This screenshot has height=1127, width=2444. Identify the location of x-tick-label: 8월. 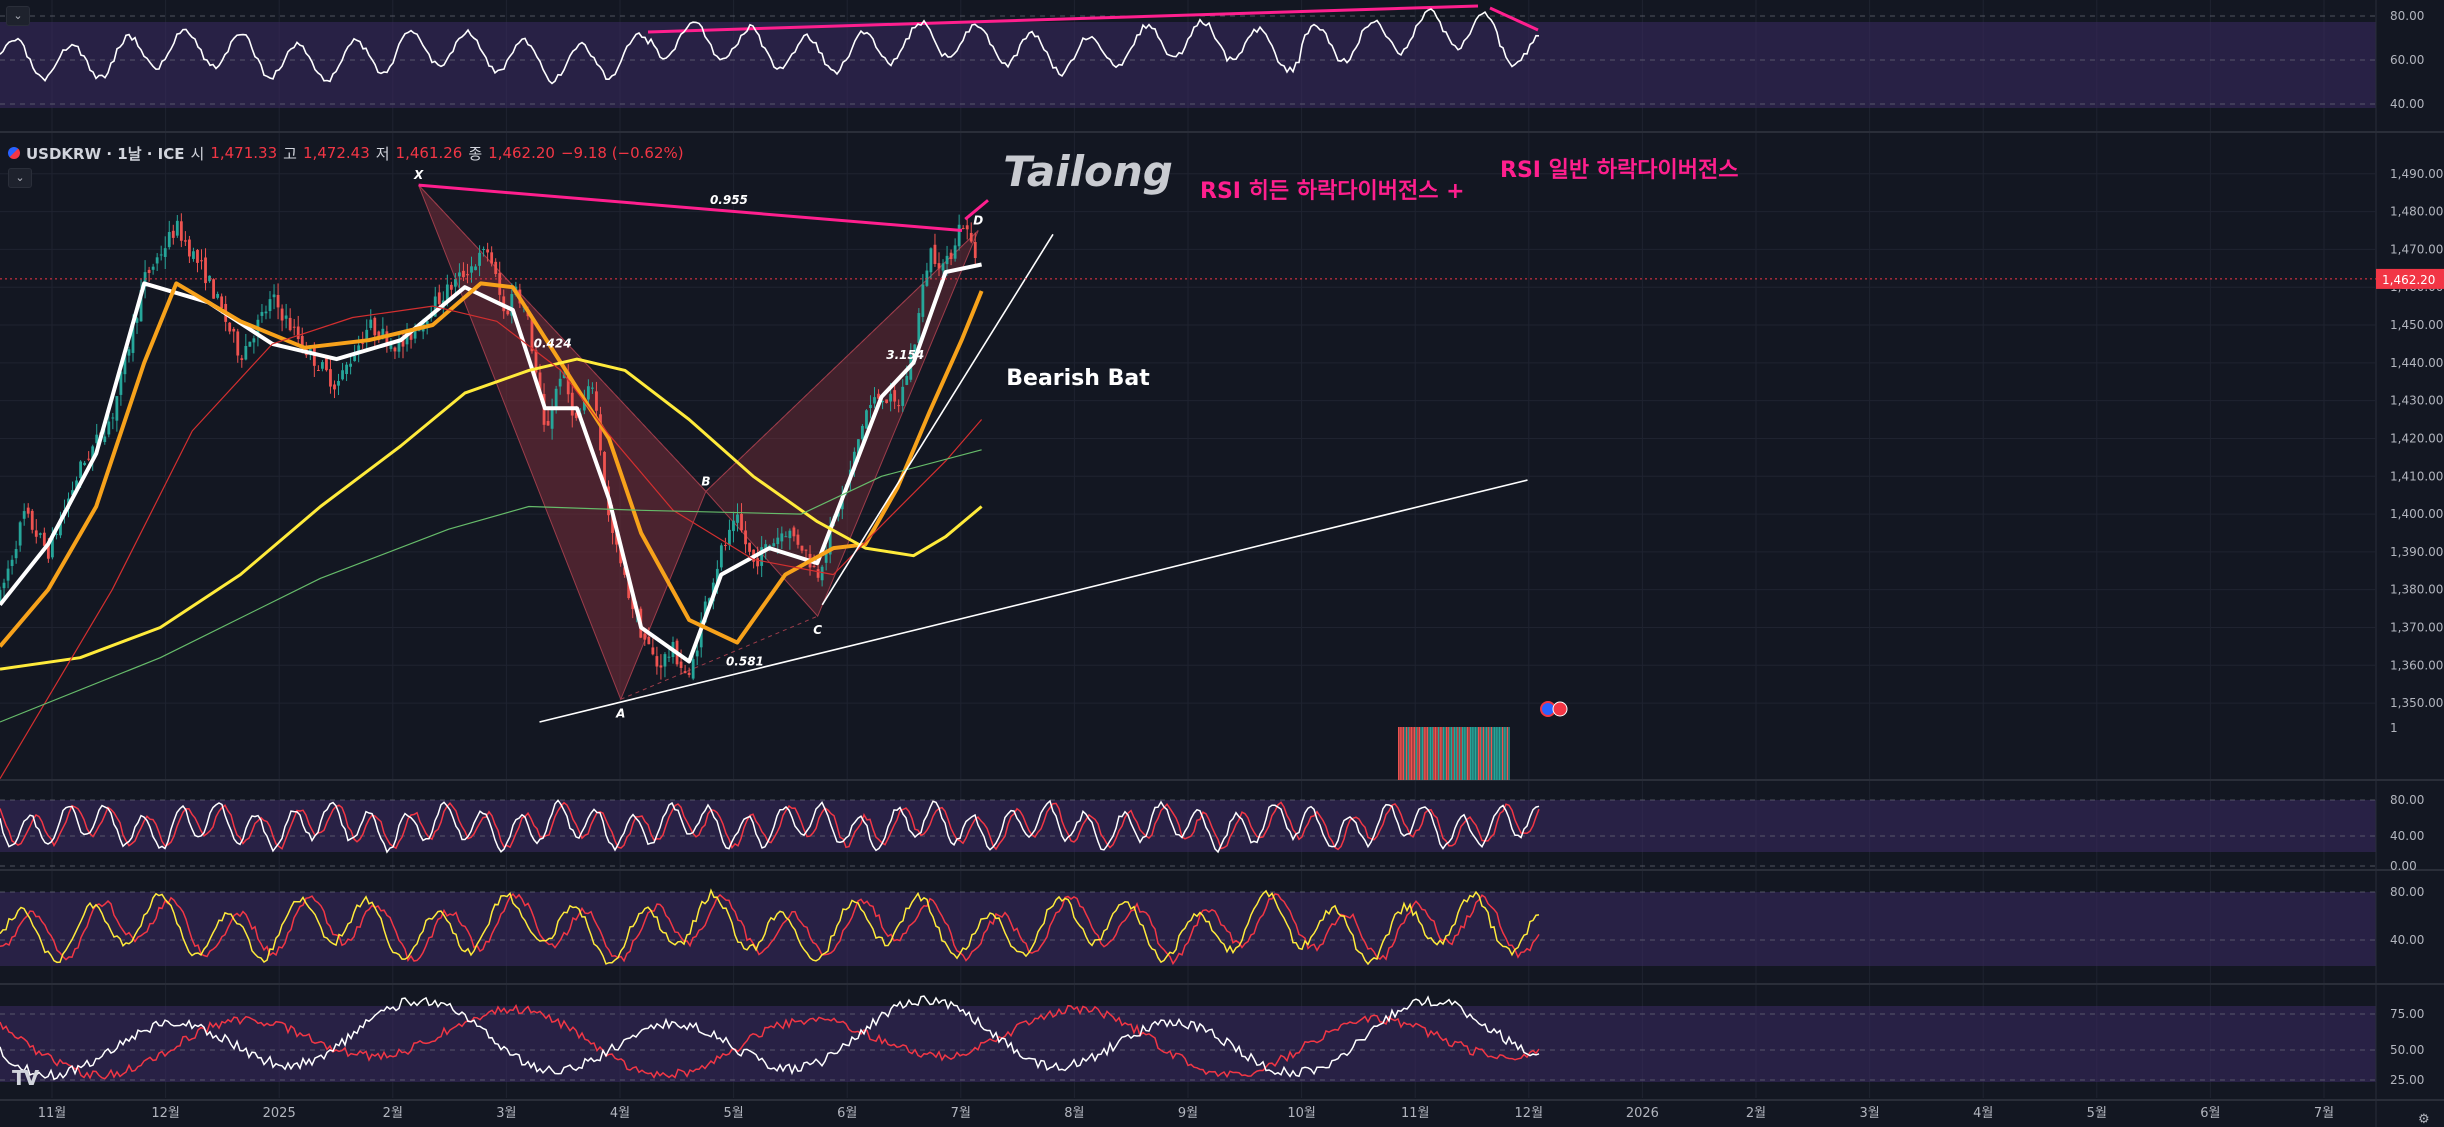
(1074, 1113).